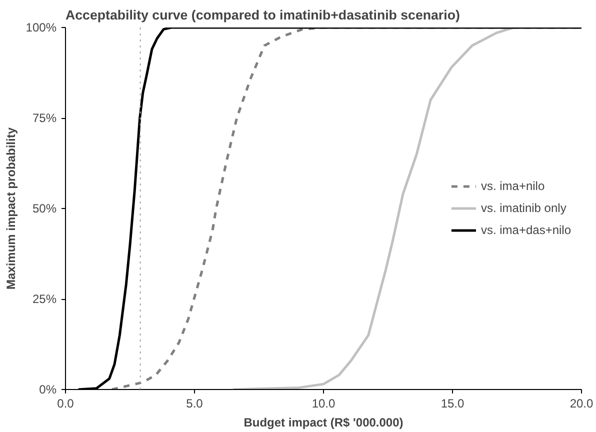 This screenshot has height=432, width=596. I want to click on chart-title: Acceptability curve (compared to imatinib+dasatinib scenario), so click(263, 15).